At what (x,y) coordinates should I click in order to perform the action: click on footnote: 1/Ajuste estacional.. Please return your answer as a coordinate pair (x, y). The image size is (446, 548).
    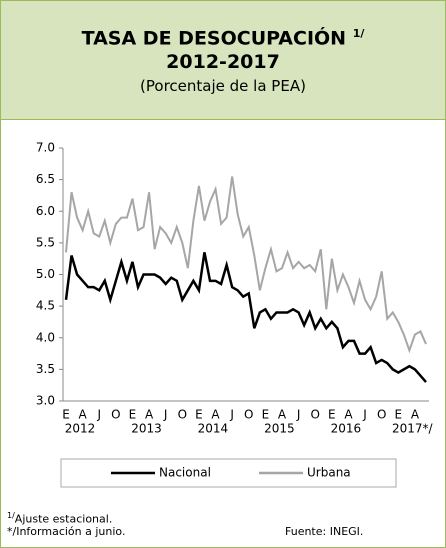
    Looking at the image, I should click on (59, 518).